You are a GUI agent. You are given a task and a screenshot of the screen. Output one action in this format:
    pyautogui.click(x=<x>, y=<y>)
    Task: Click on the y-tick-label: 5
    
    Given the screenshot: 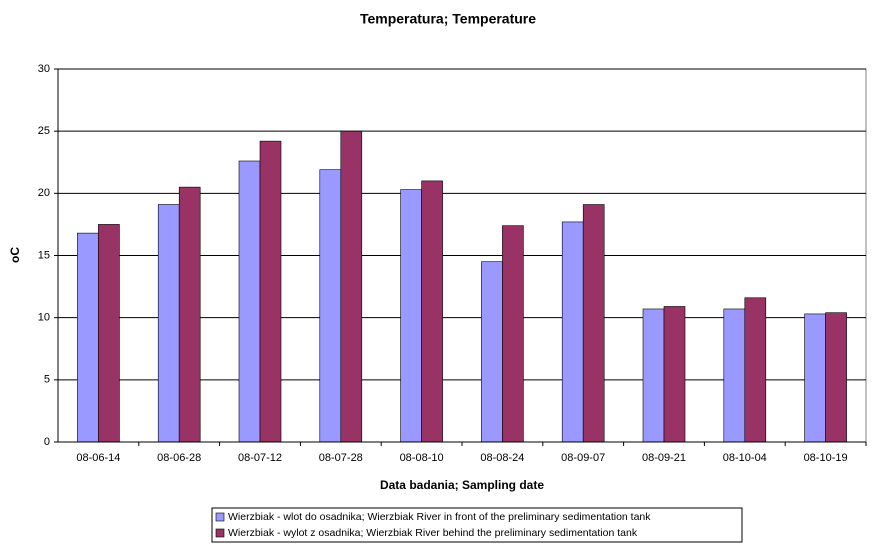 What is the action you would take?
    pyautogui.click(x=47, y=380)
    